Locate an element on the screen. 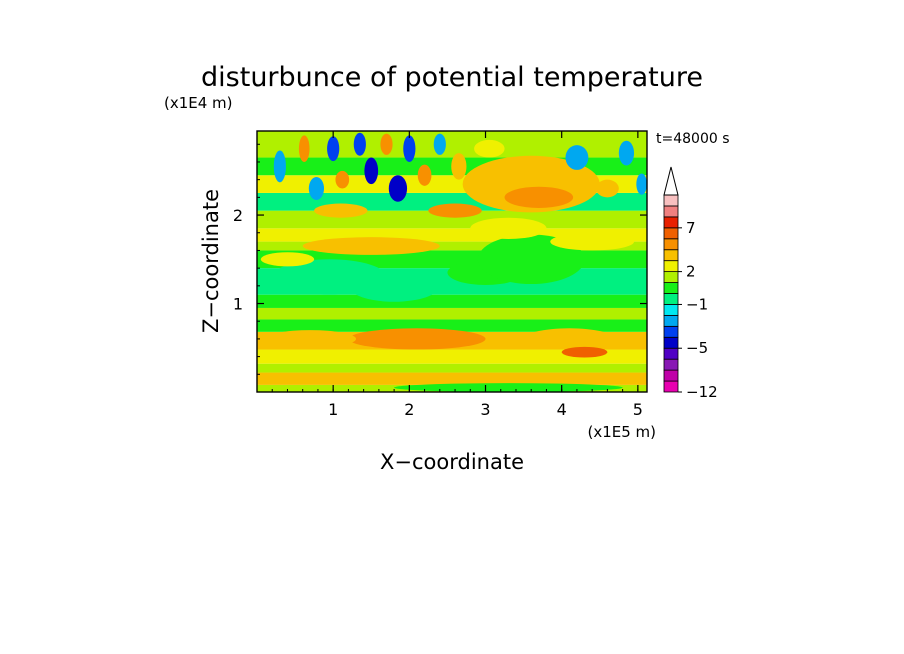 The image size is (904, 654). chart-title: disturbunce of potential temperature is located at coordinates (452, 77).